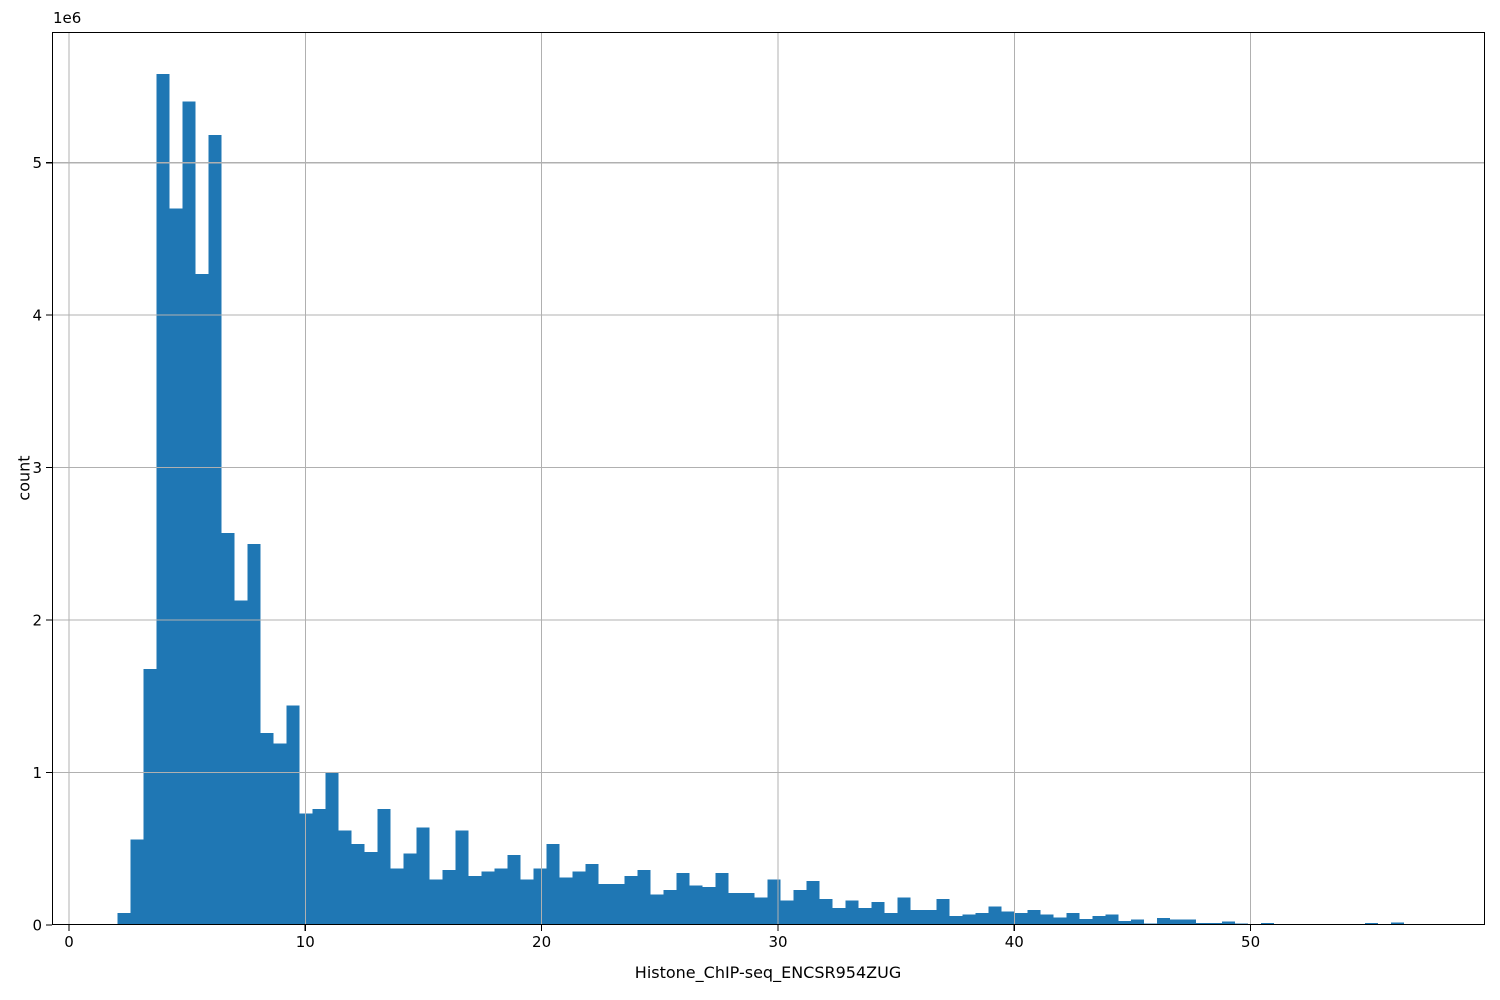  What do you see at coordinates (37, 316) in the screenshot?
I see `y-tick-label: 4` at bounding box center [37, 316].